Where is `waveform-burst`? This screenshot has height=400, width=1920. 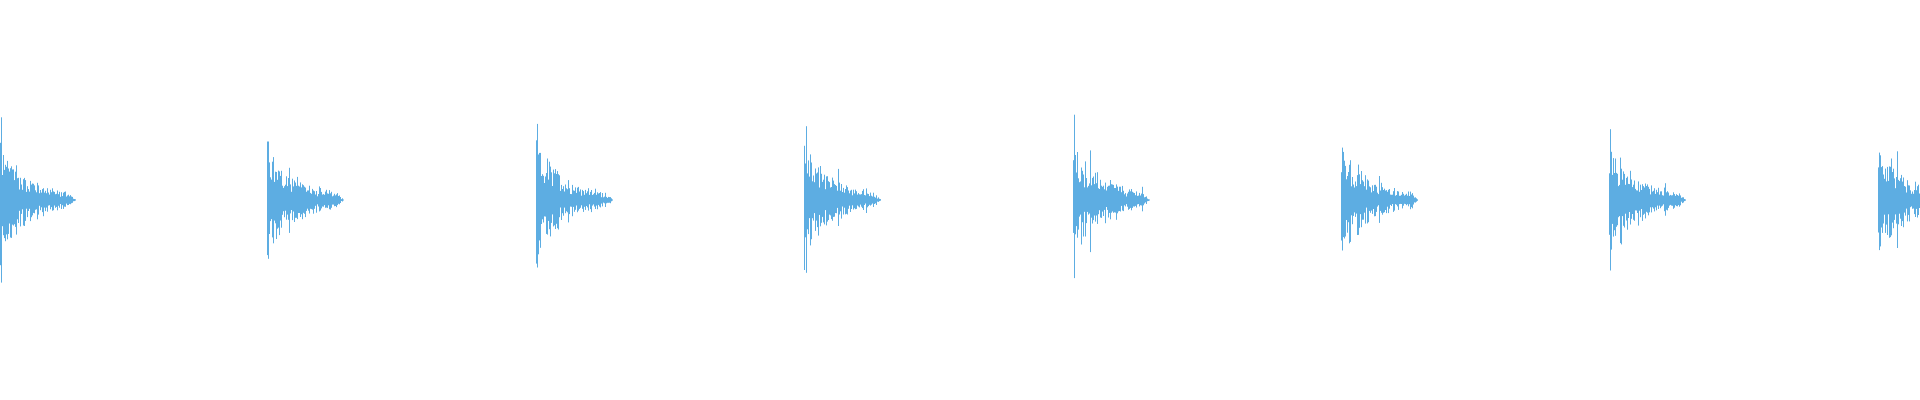
waveform-burst is located at coordinates (305, 200).